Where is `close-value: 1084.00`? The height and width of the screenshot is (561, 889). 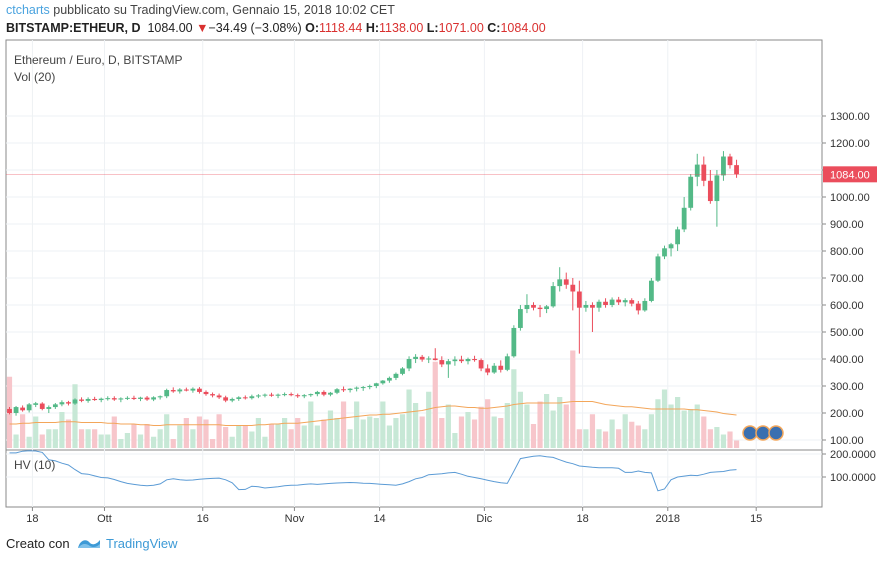
close-value: 1084.00 is located at coordinates (523, 28).